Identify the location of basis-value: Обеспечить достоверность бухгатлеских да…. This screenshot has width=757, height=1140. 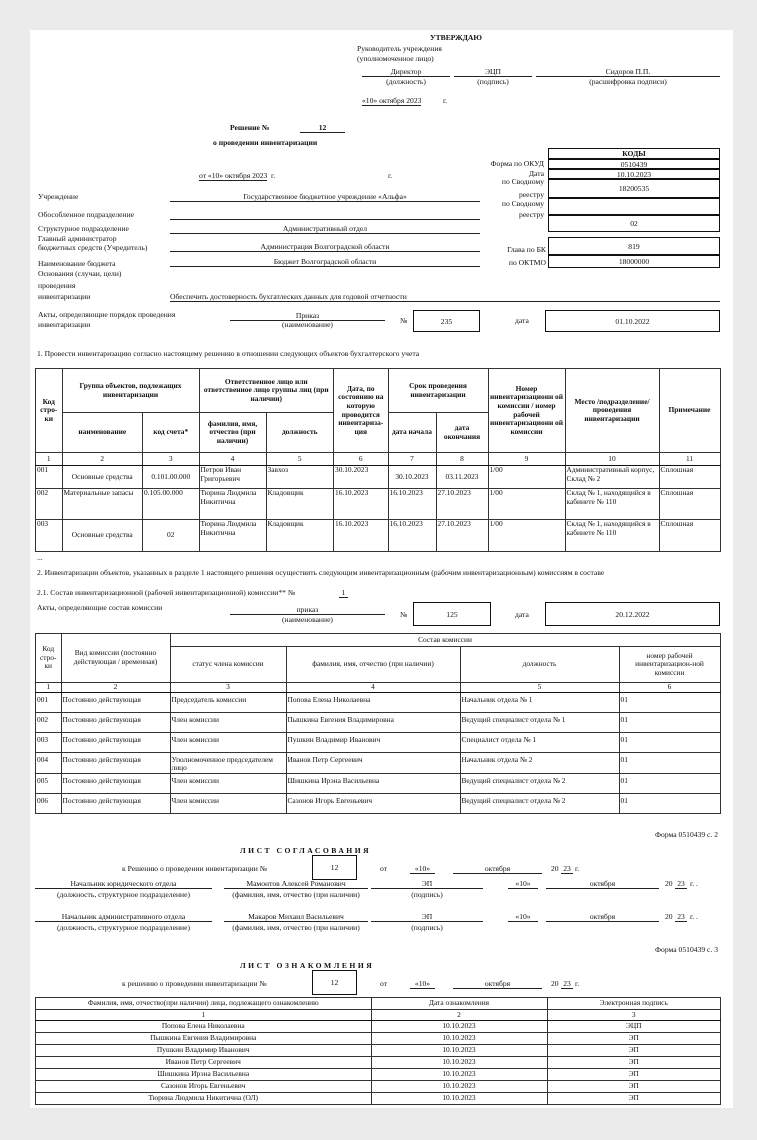
(445, 297).